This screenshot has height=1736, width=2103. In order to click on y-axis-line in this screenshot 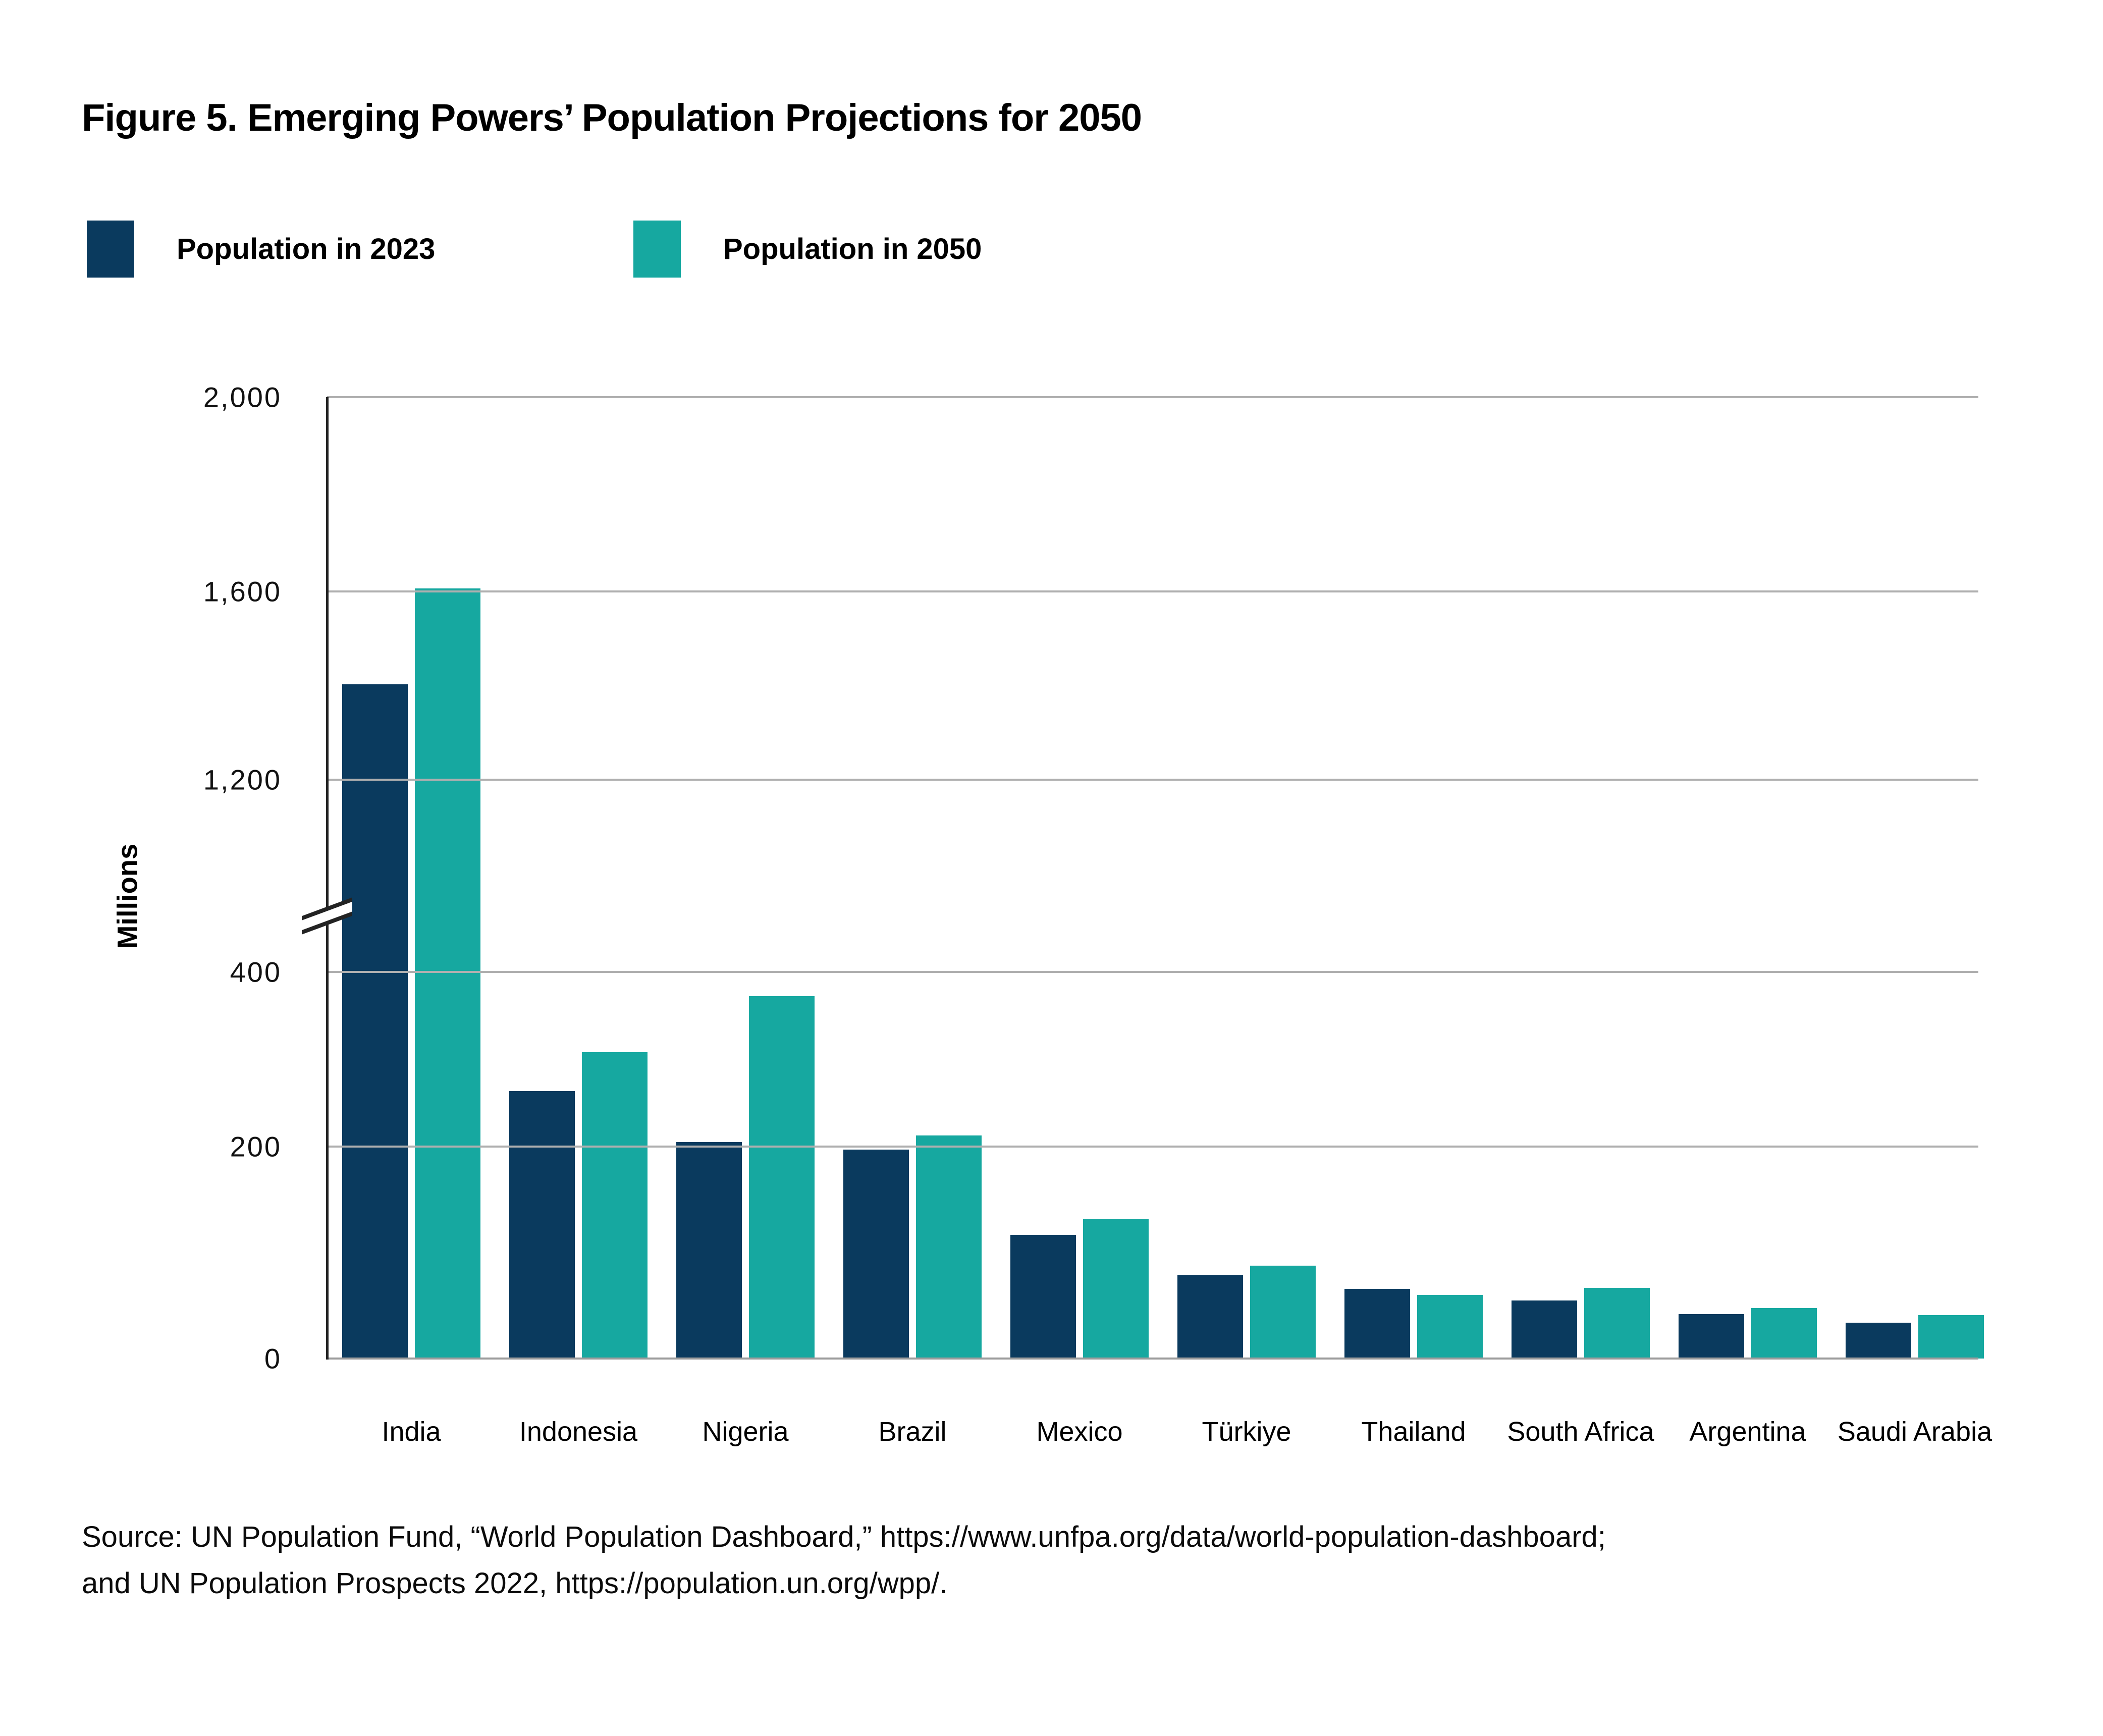, I will do `click(327, 879)`.